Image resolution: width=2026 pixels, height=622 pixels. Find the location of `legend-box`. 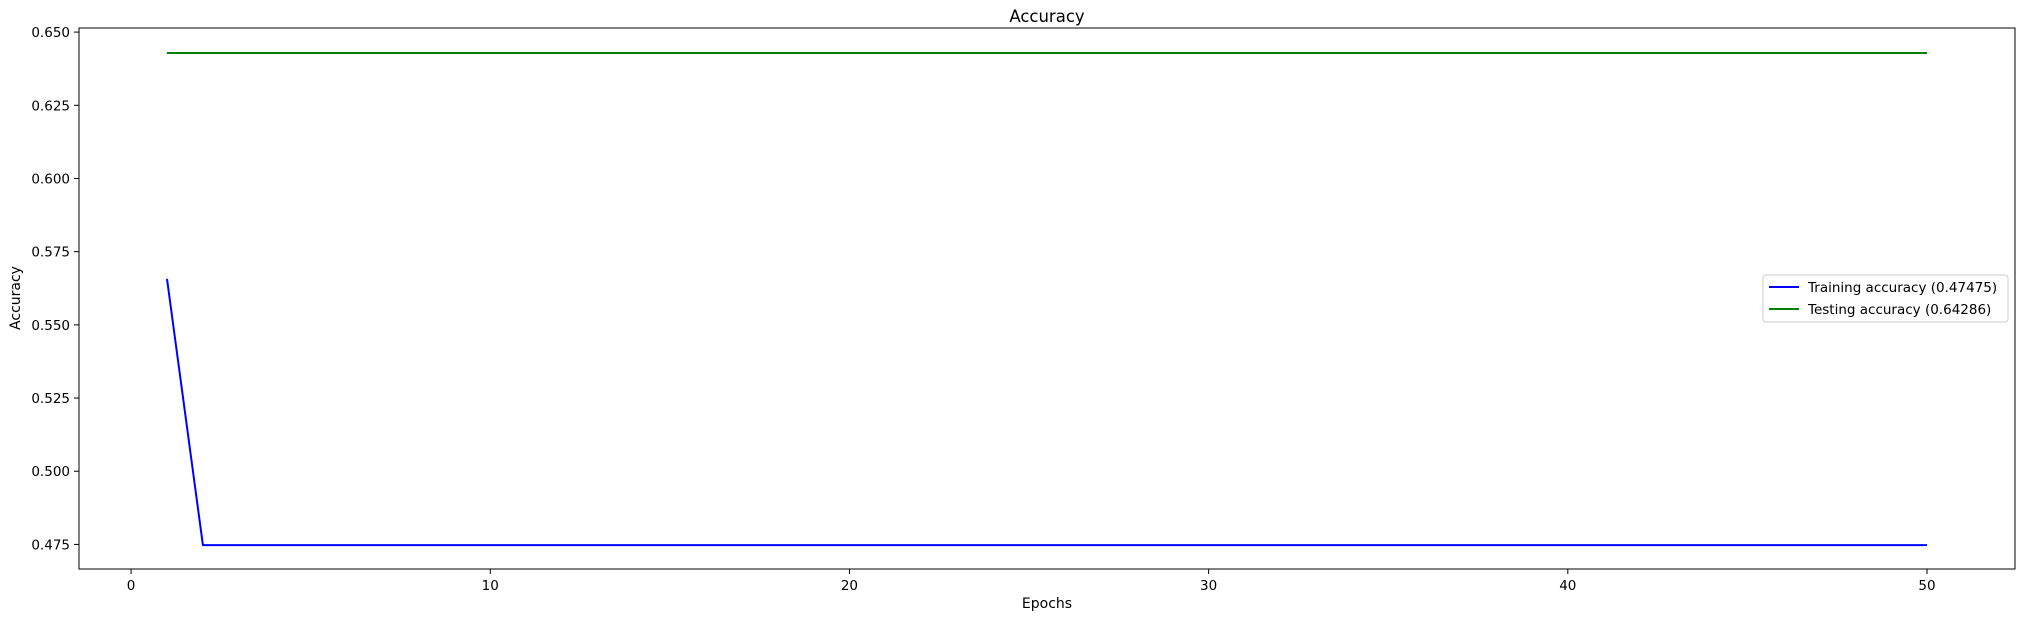

legend-box is located at coordinates (1885, 298).